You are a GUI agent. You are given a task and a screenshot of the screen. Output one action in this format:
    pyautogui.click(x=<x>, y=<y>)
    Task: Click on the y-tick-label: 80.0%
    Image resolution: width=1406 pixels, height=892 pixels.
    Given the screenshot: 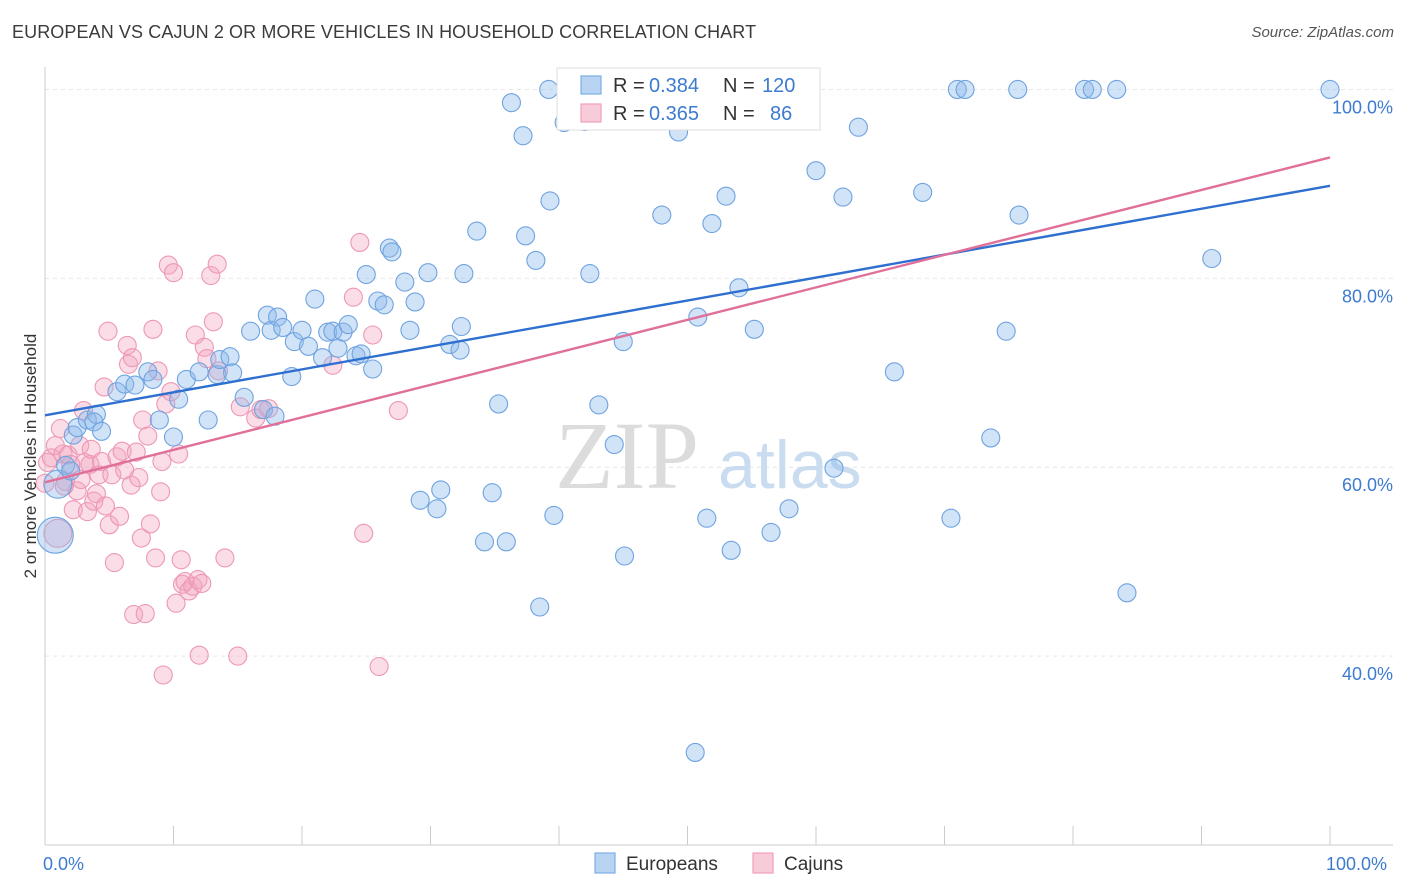 What is the action you would take?
    pyautogui.click(x=1367, y=296)
    